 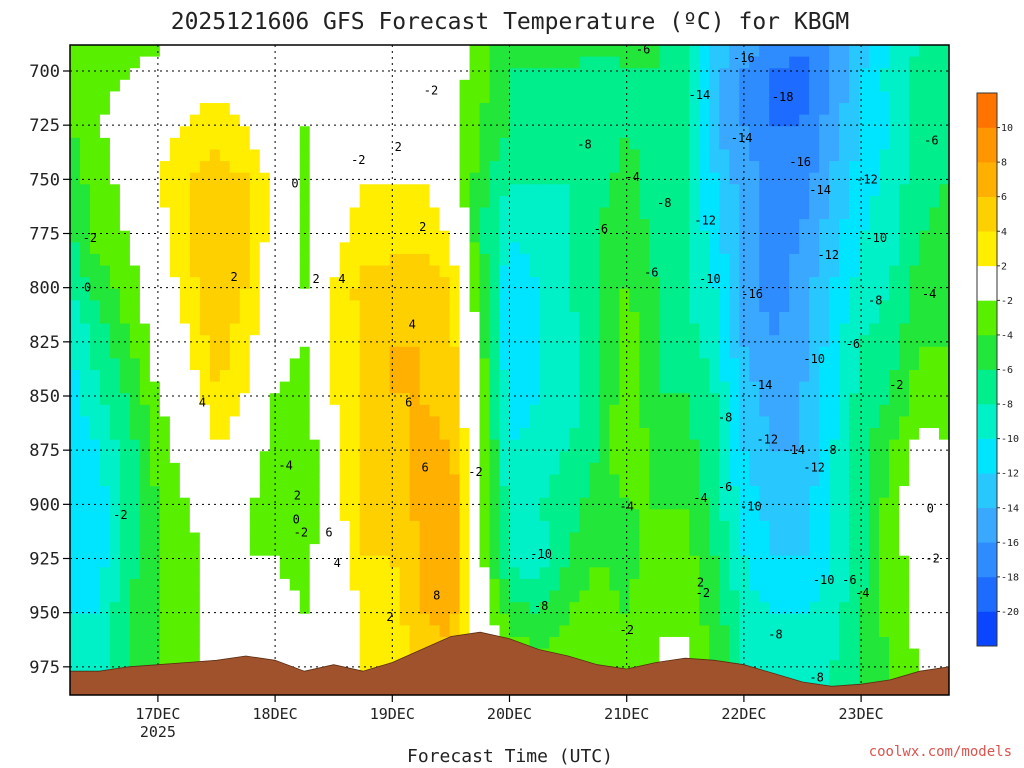 What do you see at coordinates (87, 288) in the screenshot?
I see `contour-label: 0` at bounding box center [87, 288].